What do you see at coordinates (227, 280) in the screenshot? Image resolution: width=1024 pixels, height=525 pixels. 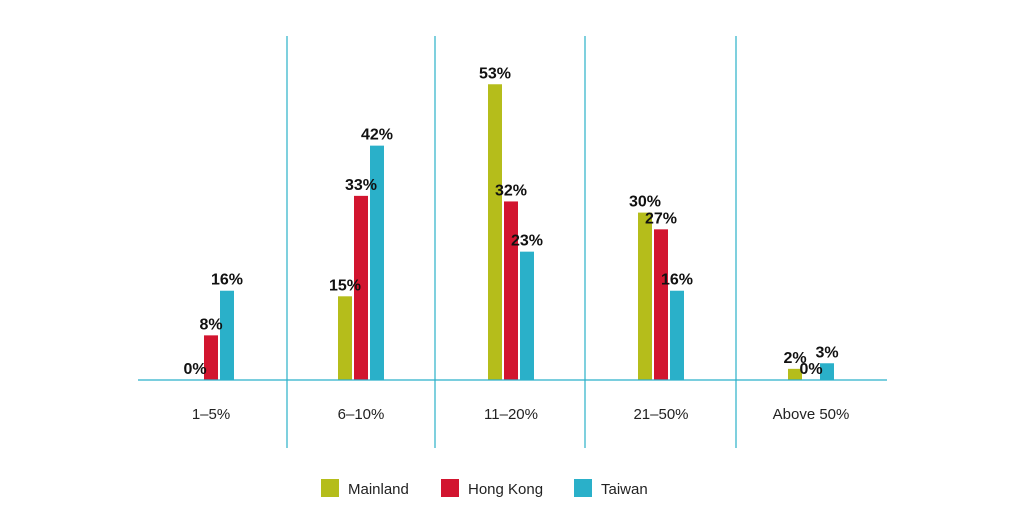 I see `data-label-taiwan-1-5: 16%` at bounding box center [227, 280].